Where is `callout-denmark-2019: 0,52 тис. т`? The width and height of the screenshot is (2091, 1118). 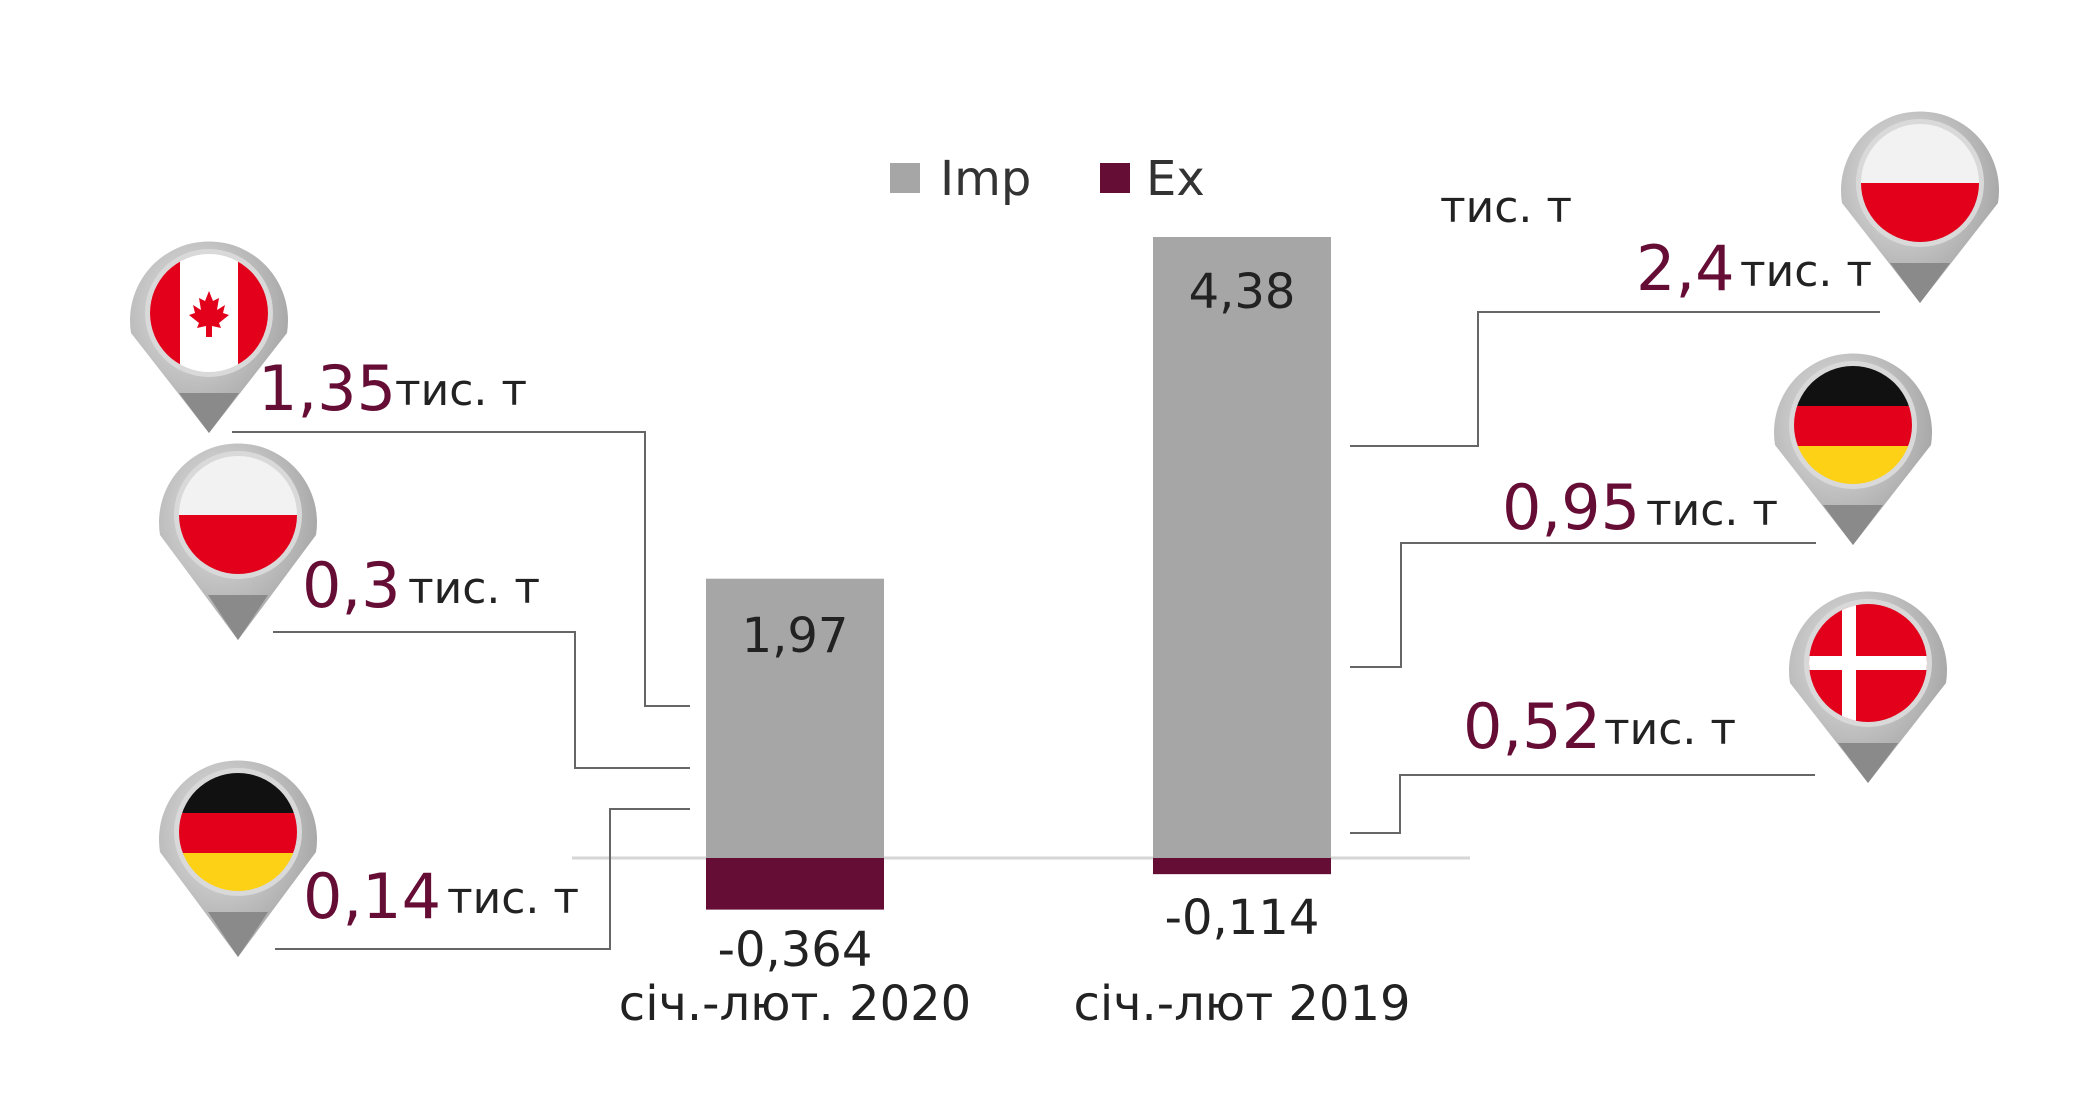 callout-denmark-2019: 0,52 тис. т is located at coordinates (1599, 726).